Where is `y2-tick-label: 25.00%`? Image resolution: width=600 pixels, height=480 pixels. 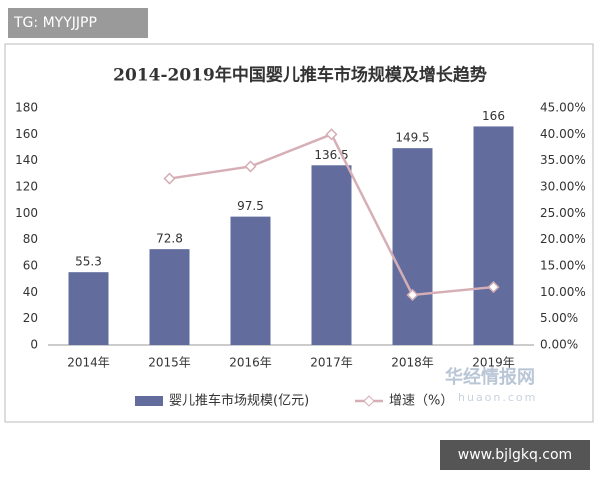 y2-tick-label: 25.00% is located at coordinates (563, 213).